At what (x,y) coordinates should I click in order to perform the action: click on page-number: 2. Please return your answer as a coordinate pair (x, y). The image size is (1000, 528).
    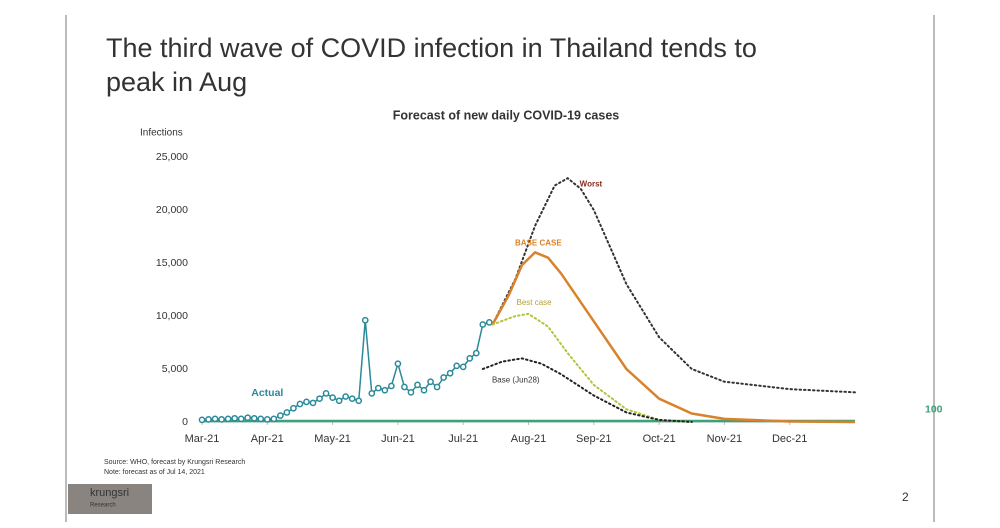
    Looking at the image, I should click on (905, 497).